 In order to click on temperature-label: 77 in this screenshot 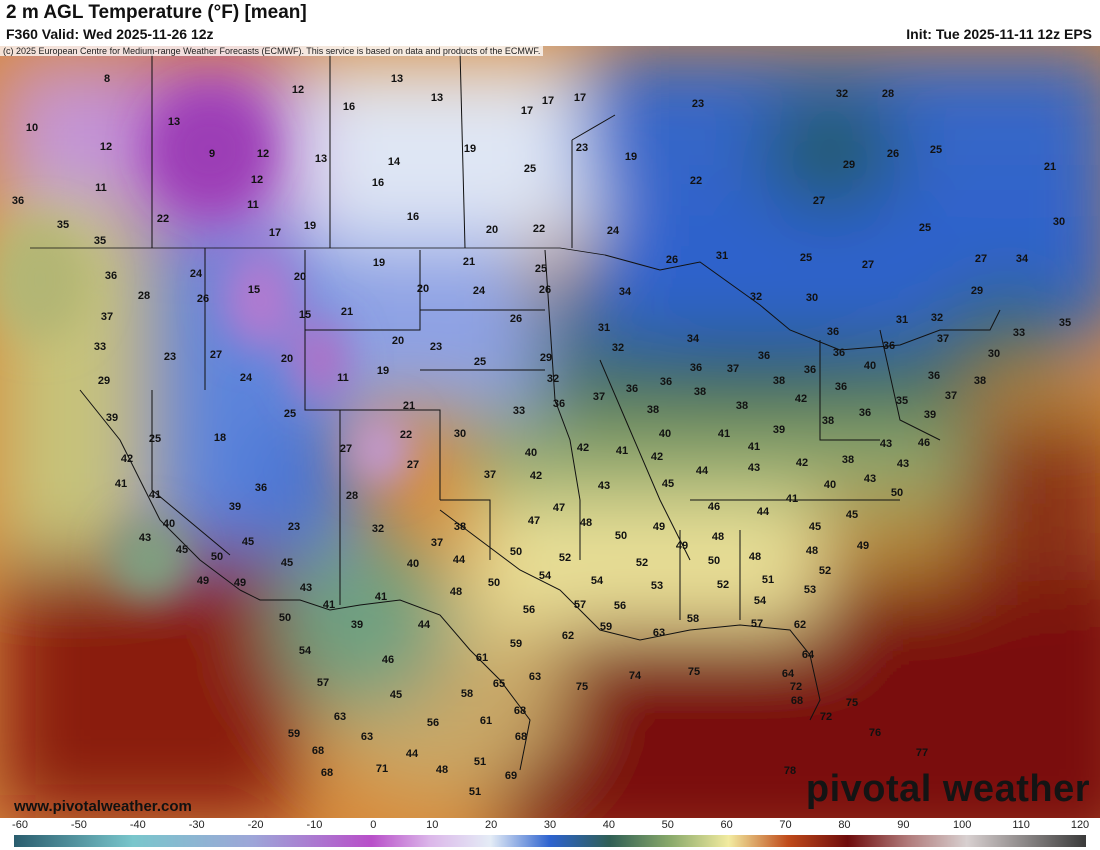, I will do `click(922, 753)`.